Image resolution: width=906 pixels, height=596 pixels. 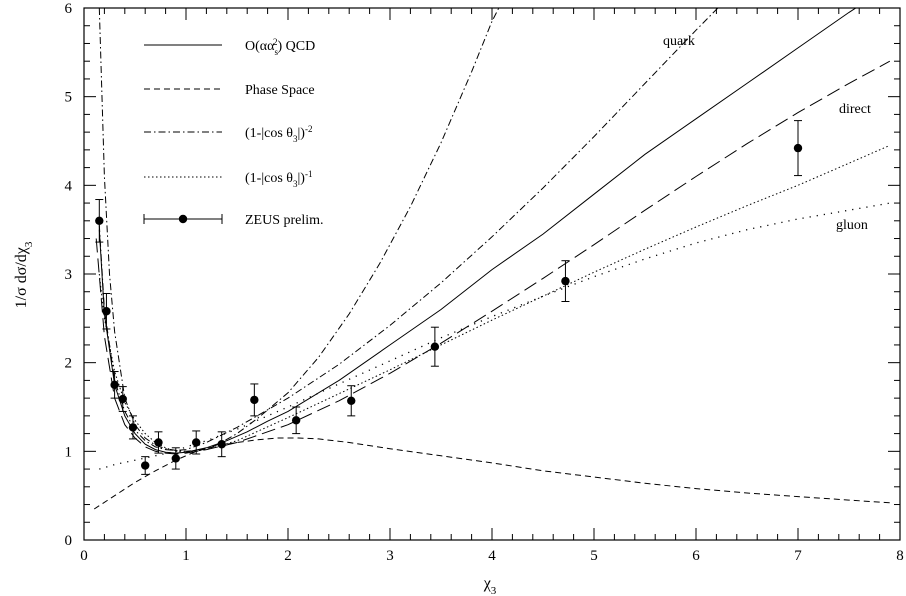 I want to click on legend-label-phase-space: Phase Space, so click(x=280, y=90).